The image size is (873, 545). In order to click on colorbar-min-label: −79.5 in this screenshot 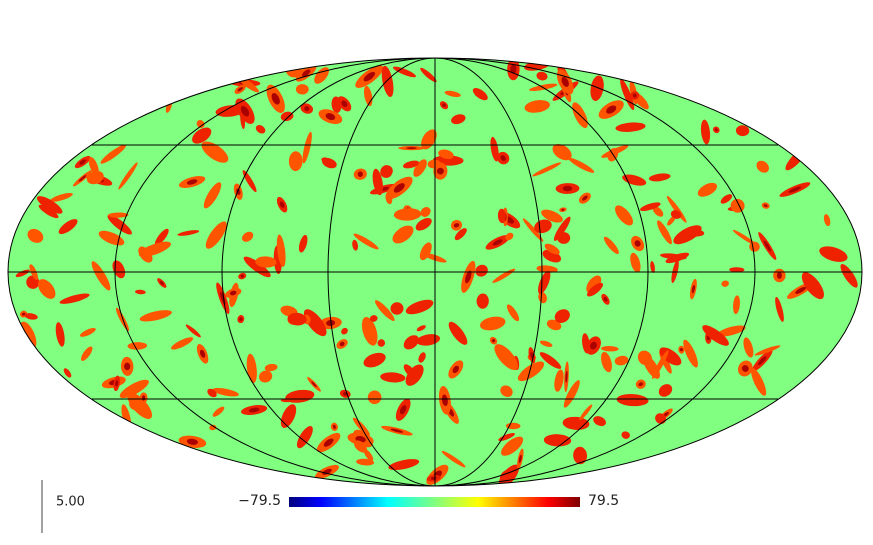, I will do `click(259, 501)`.